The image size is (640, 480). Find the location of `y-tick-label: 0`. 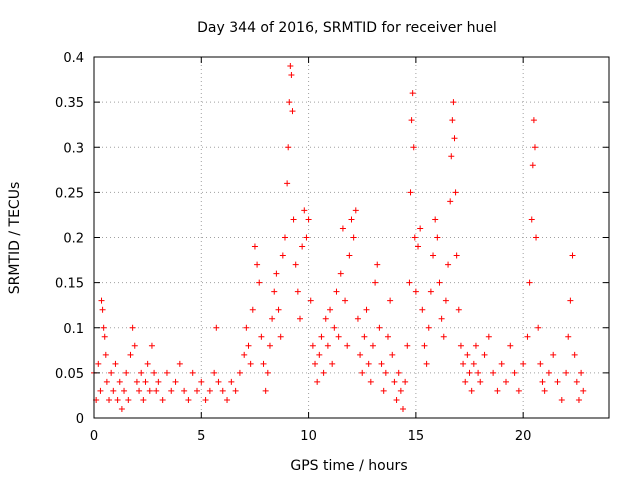

y-tick-label: 0 is located at coordinates (80, 419).